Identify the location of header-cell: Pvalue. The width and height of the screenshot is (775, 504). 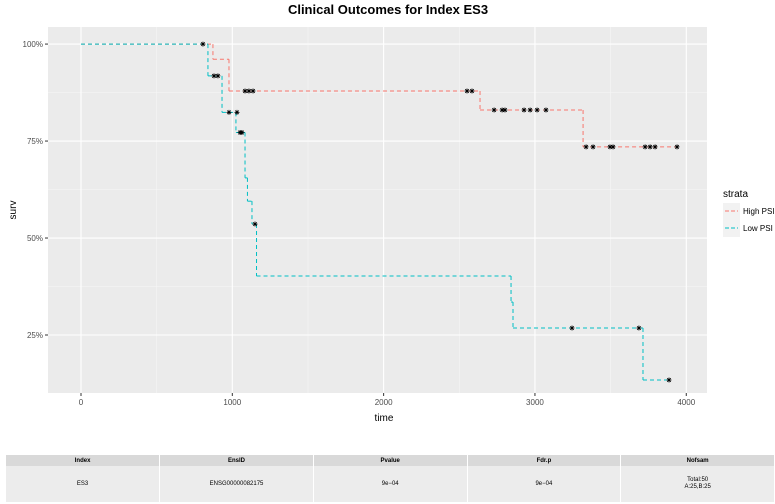
(390, 460).